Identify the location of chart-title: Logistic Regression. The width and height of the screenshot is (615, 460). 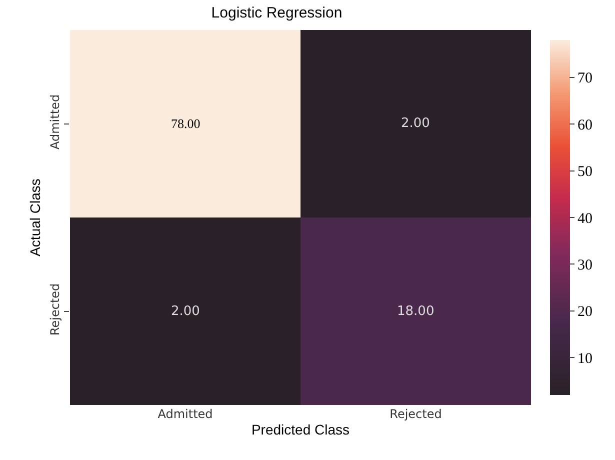
(276, 13).